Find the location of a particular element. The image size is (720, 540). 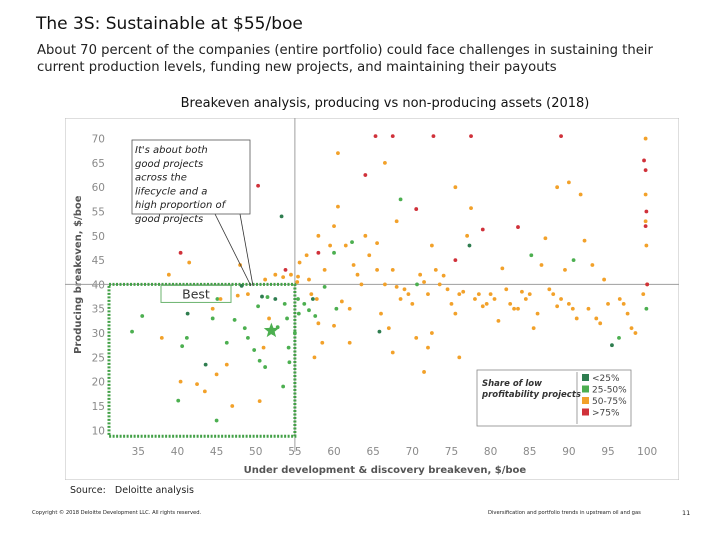

annotation-text-line: good projects is located at coordinates (169, 164).